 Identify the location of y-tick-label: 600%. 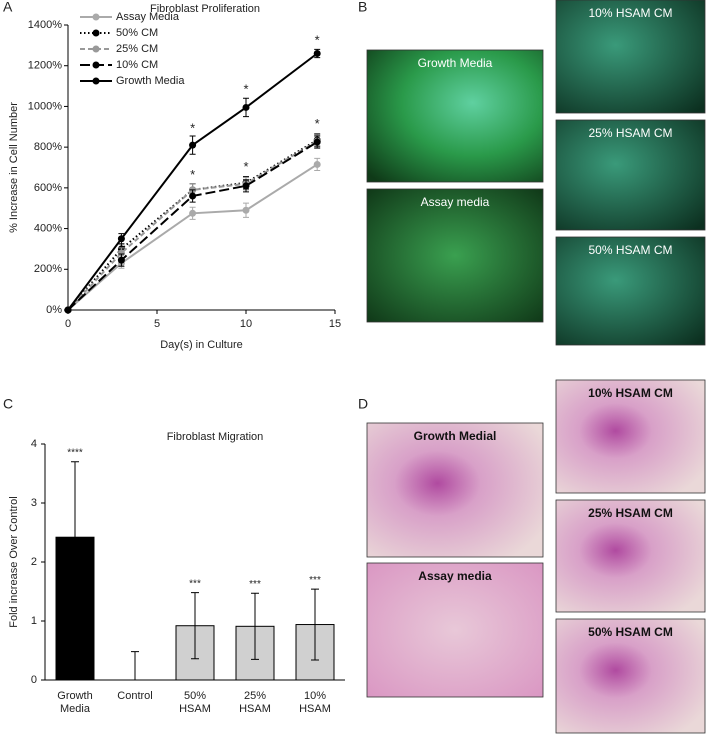
(48, 188).